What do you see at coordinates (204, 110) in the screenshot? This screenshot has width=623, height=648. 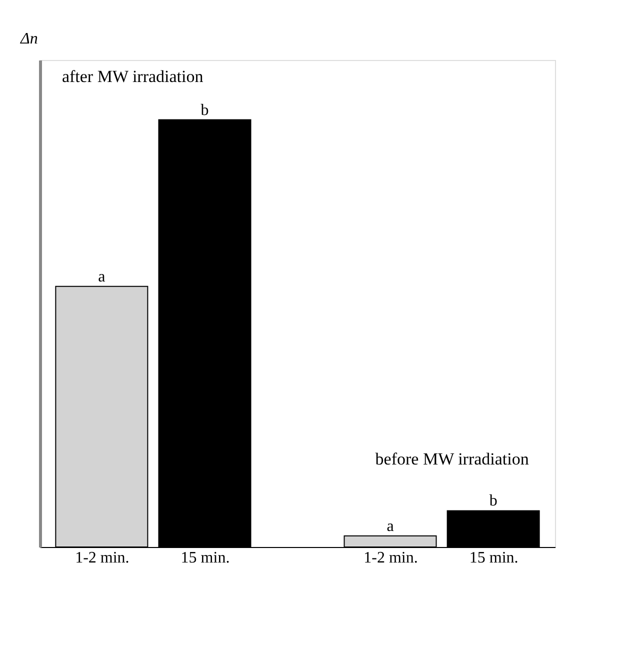 I see `text: b` at bounding box center [204, 110].